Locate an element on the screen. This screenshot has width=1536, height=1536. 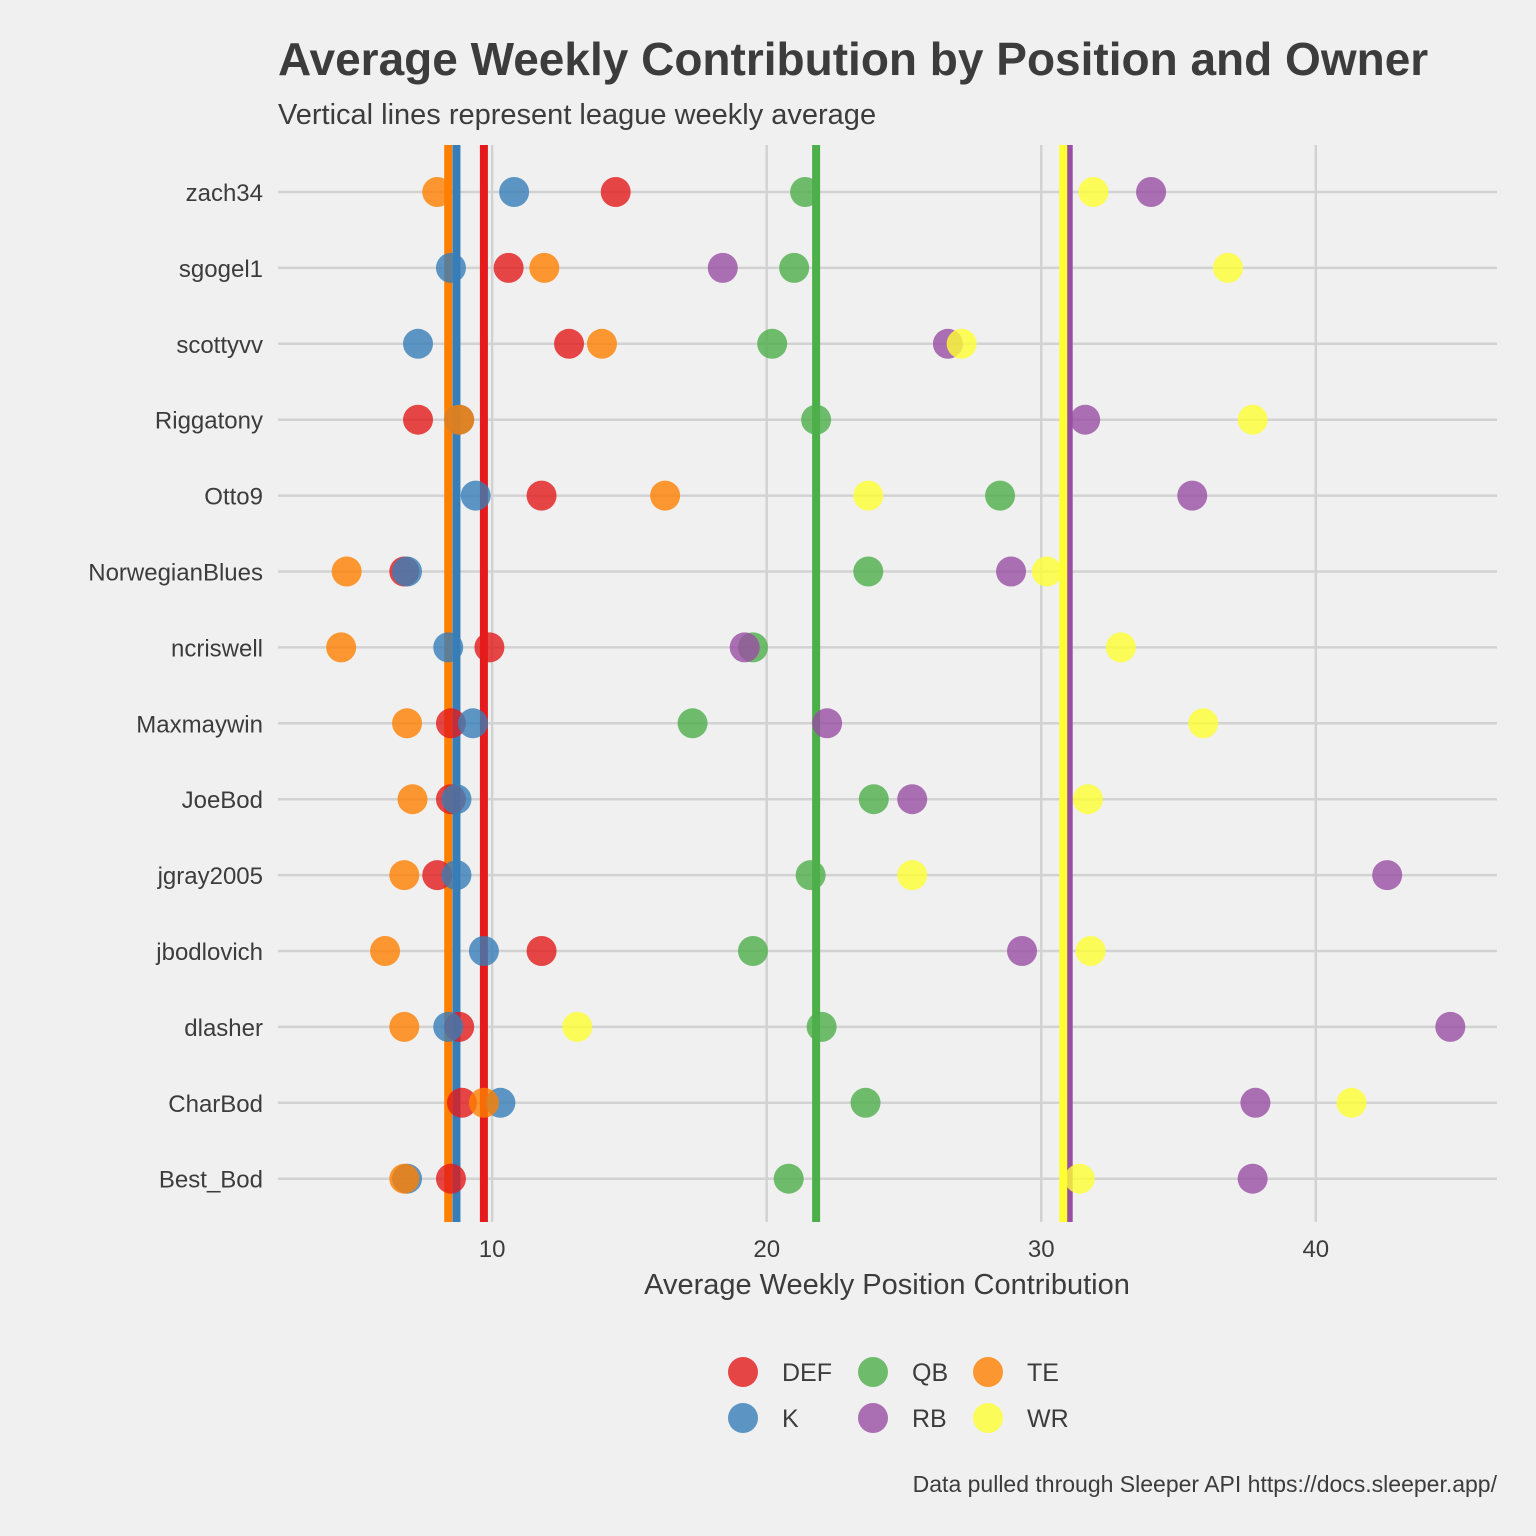
y-tick-label: Otto9 is located at coordinates (233, 497).